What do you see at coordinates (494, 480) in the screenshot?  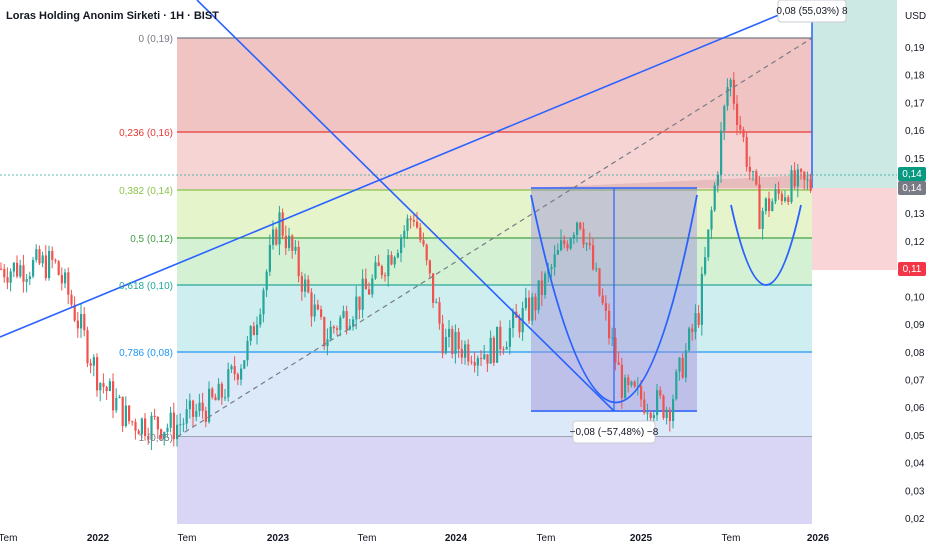 I see `fib-extension-zone` at bounding box center [494, 480].